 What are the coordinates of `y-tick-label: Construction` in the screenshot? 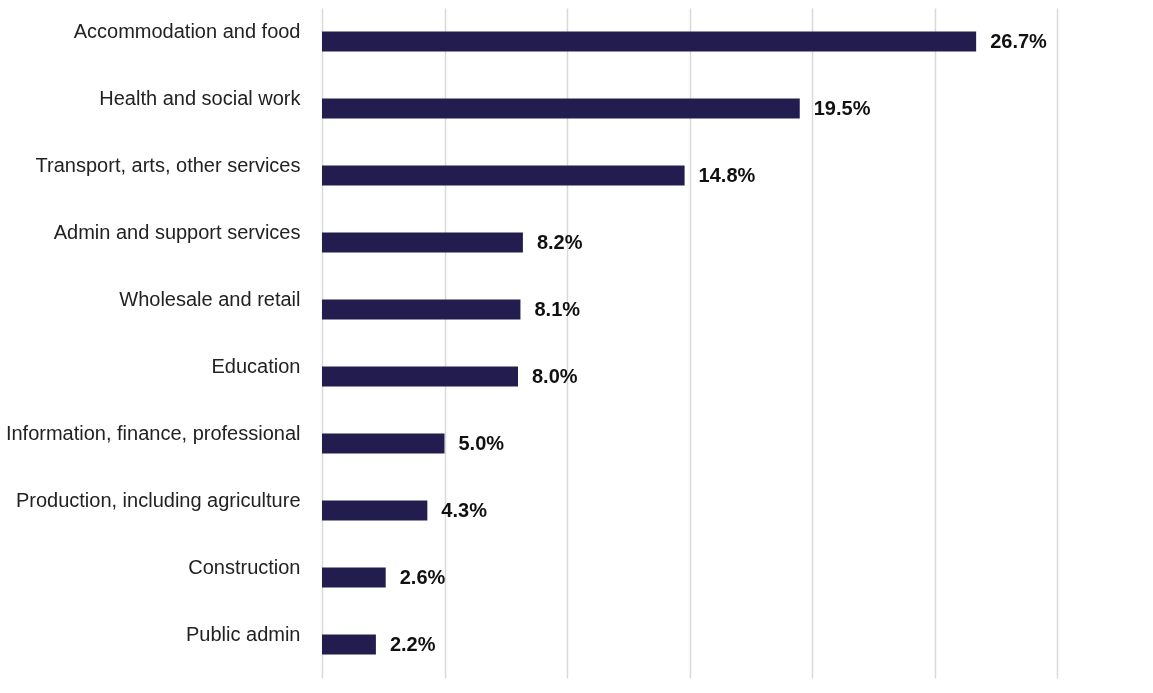 It's located at (244, 566).